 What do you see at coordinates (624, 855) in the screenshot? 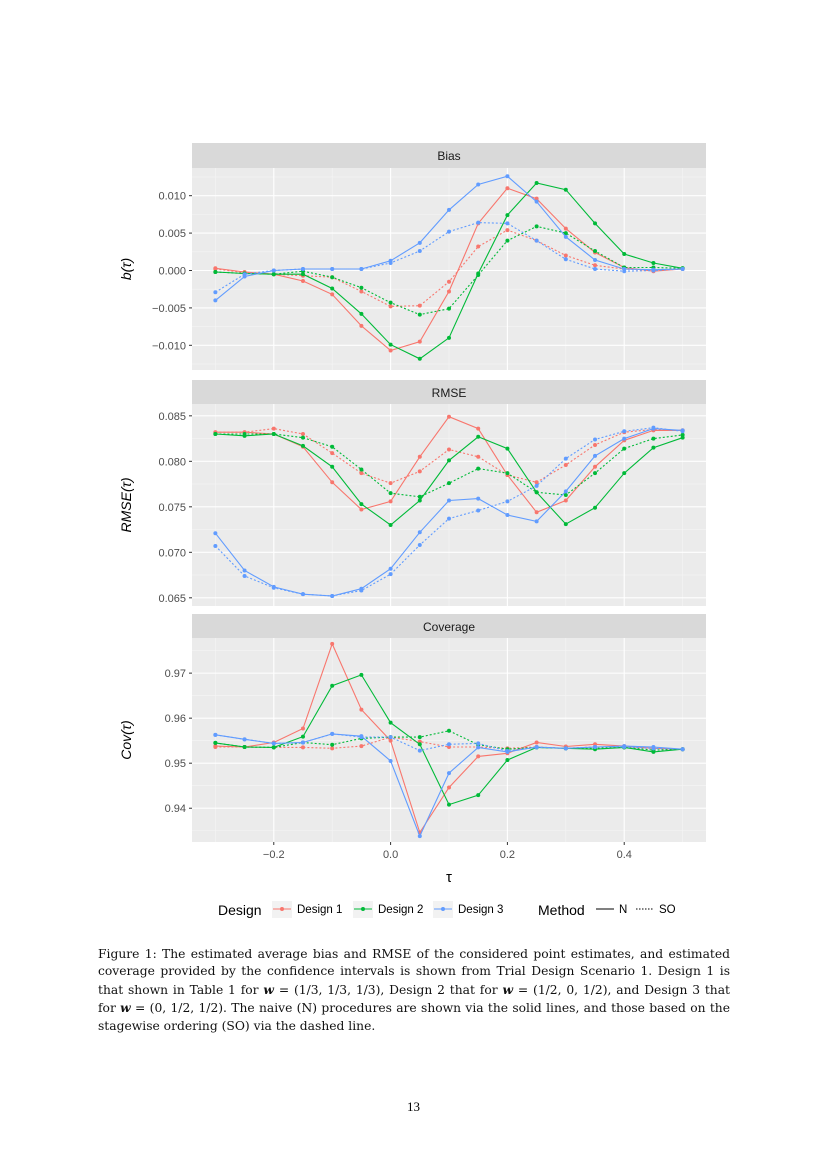
I see `x-tick-label: 0.4` at bounding box center [624, 855].